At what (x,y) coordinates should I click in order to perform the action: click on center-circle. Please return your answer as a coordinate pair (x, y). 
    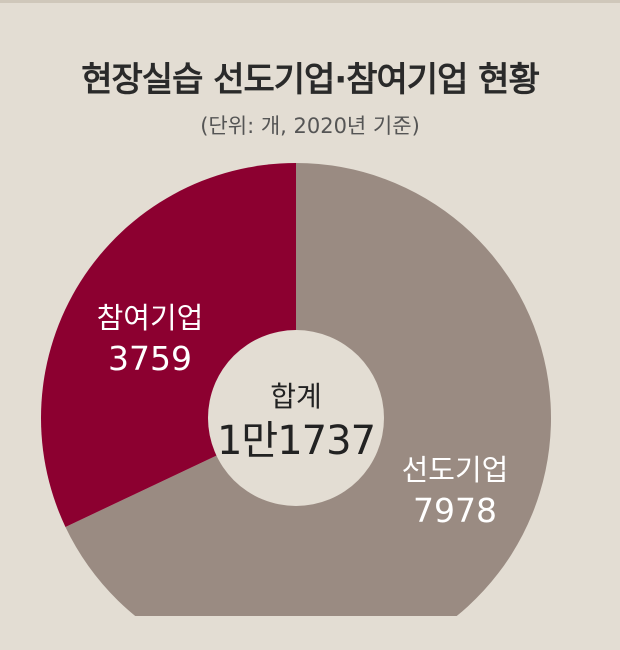
    Looking at the image, I should click on (296, 418).